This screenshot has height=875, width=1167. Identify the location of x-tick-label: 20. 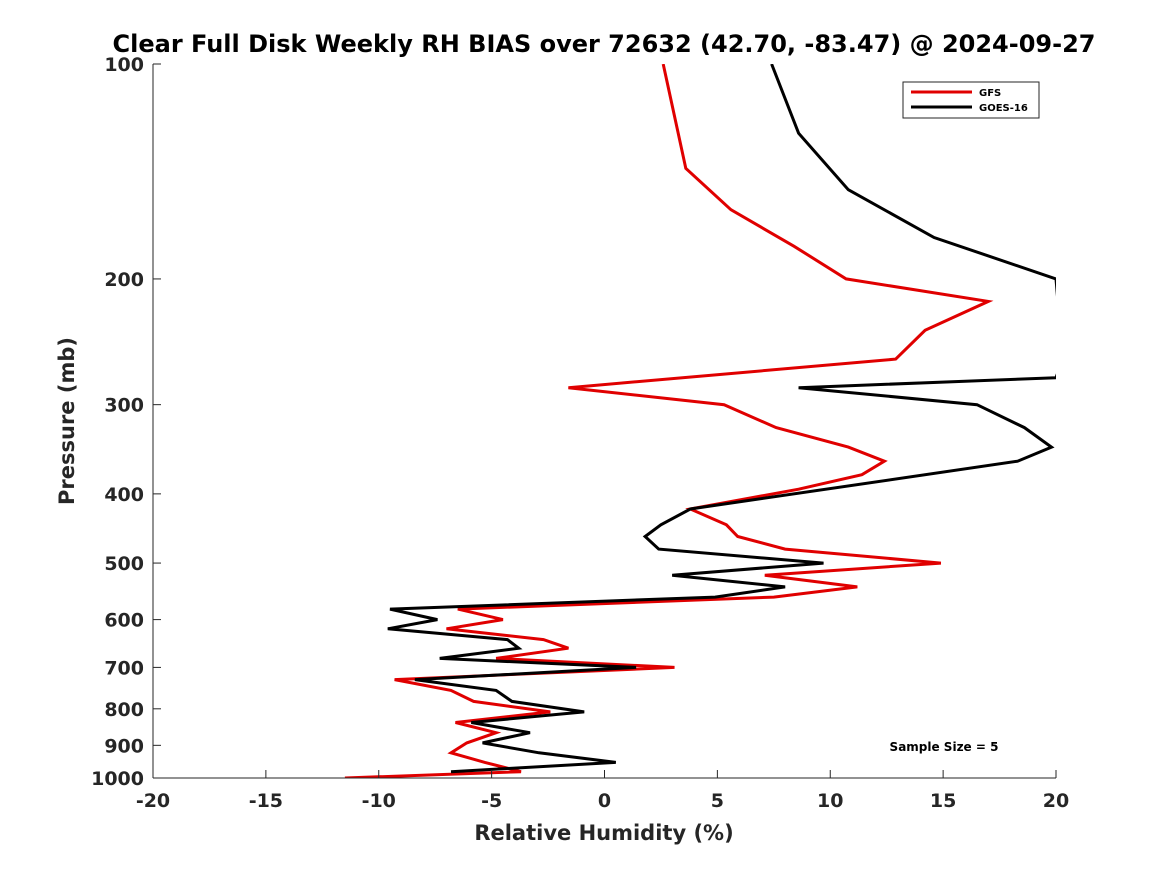
(1056, 801).